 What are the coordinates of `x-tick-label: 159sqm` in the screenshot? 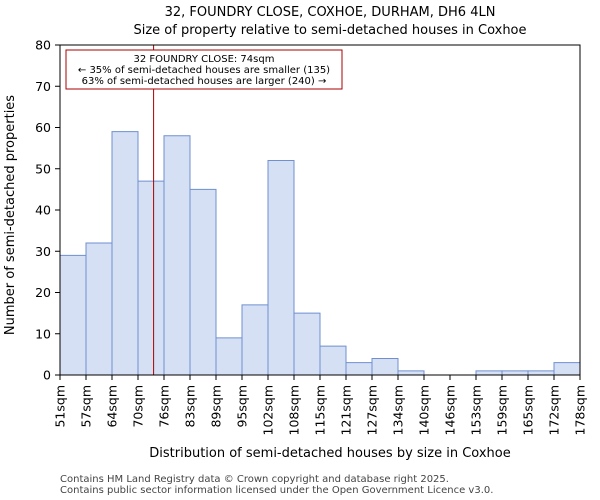 It's located at (502, 410).